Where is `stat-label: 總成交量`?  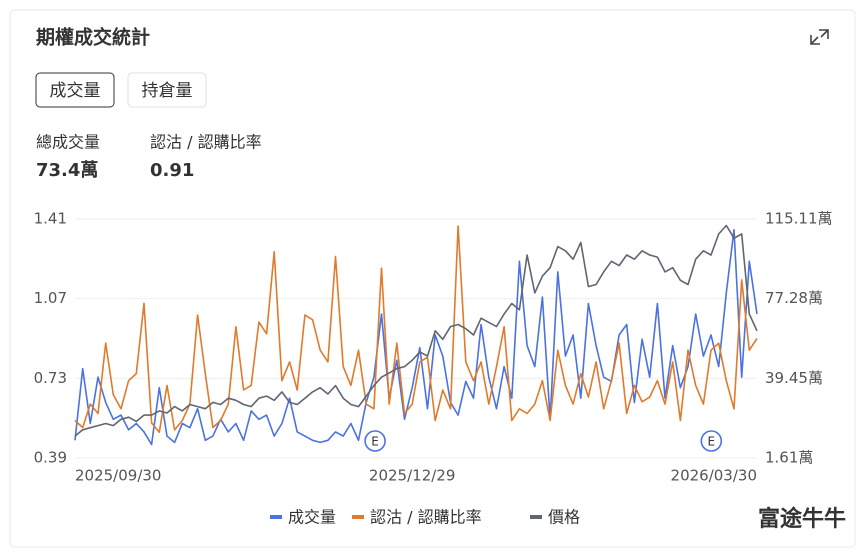 stat-label: 總成交量 is located at coordinates (68, 142).